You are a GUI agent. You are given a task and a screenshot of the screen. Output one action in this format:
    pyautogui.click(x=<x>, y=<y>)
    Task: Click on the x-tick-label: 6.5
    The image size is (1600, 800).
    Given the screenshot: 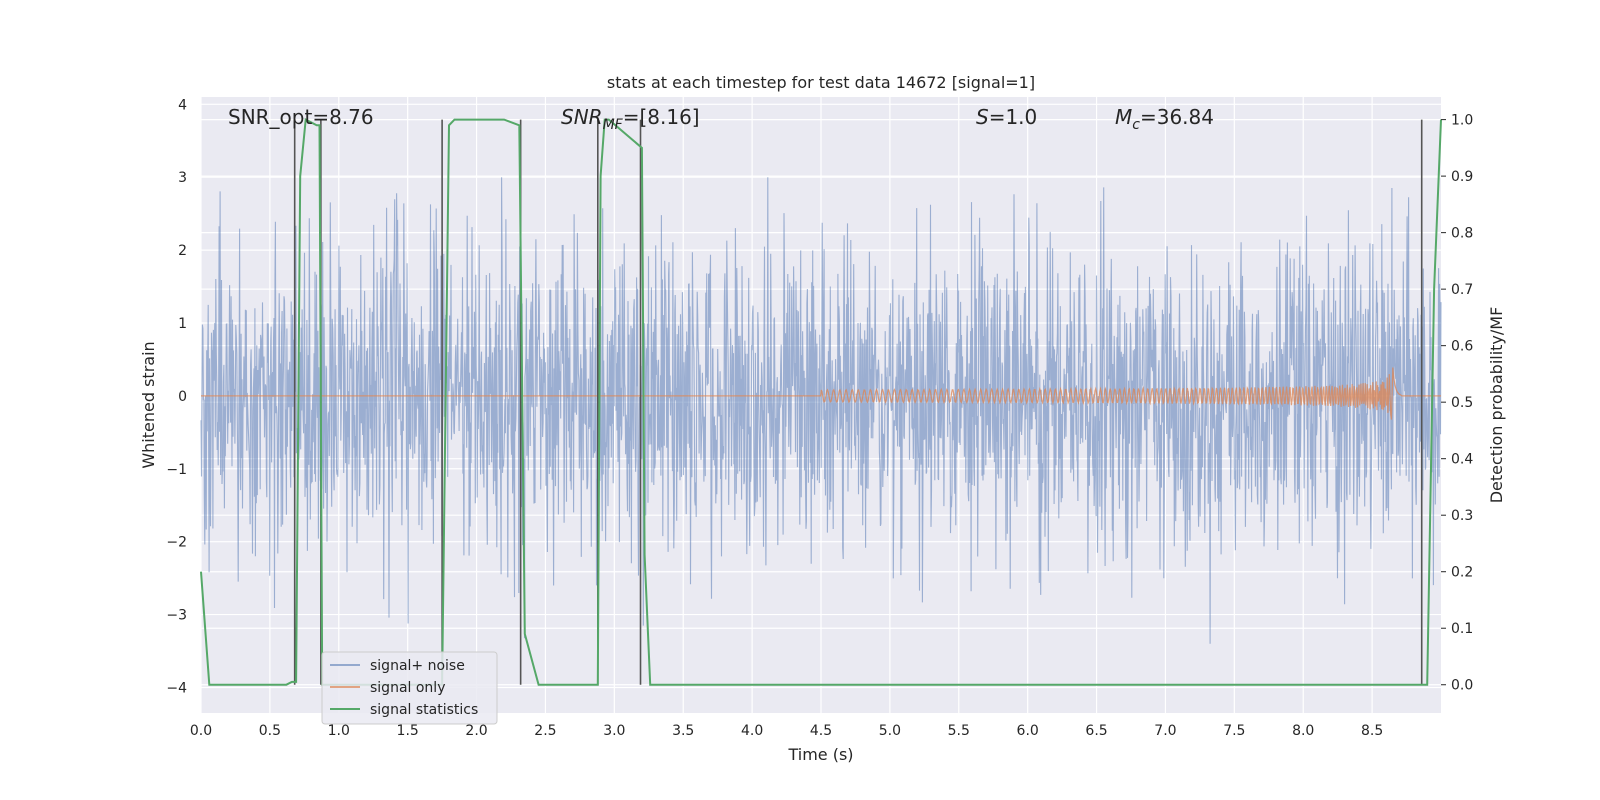 What is the action you would take?
    pyautogui.click(x=1096, y=731)
    